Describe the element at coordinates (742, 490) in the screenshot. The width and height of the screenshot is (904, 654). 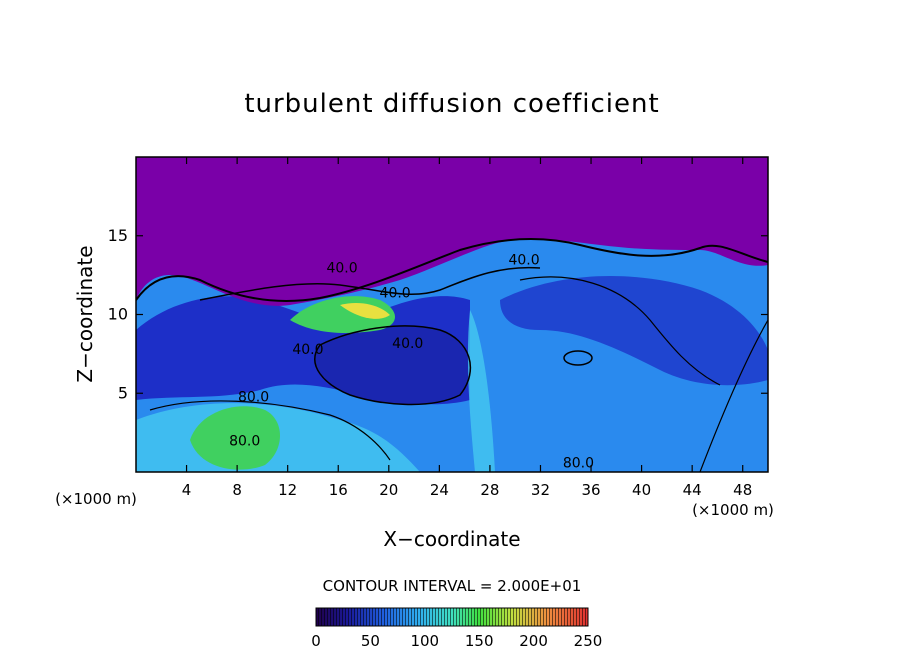
I see `x-tick-label: 48` at that location.